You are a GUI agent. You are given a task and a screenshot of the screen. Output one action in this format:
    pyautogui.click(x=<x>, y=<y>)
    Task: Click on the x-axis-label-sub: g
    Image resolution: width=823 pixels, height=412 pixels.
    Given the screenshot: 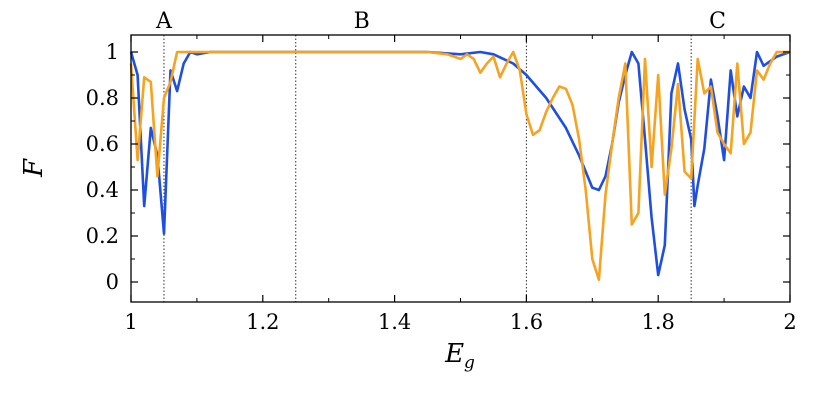 What is the action you would take?
    pyautogui.click(x=469, y=363)
    